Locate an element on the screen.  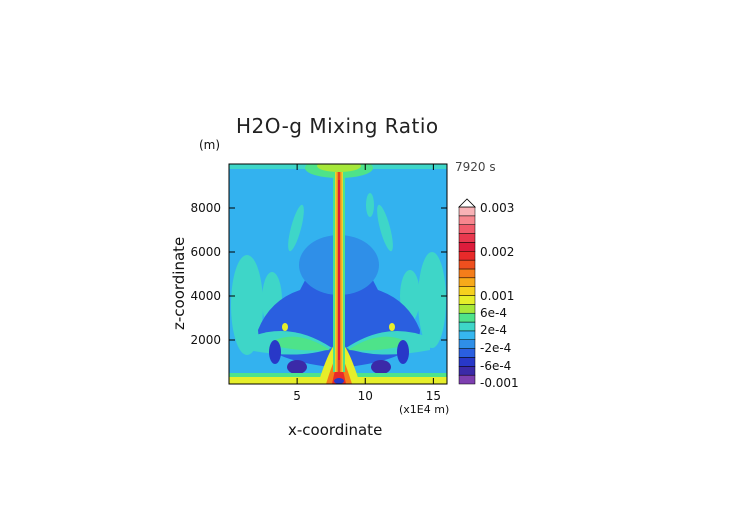
field-core-left is located at coordinates (297, 367).